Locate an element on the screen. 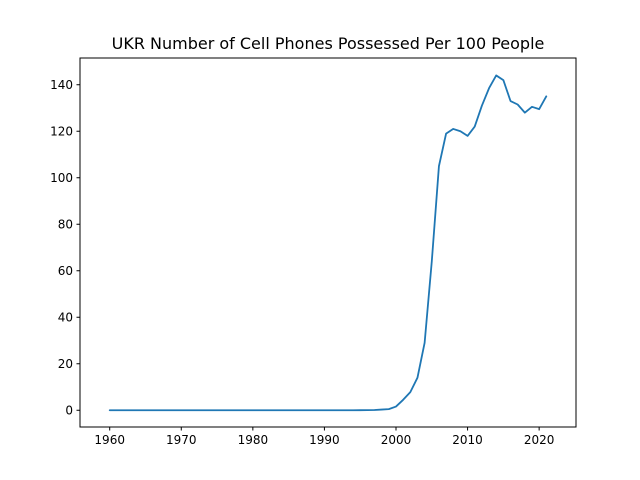 Image resolution: width=640 pixels, height=480 pixels. x-axis: 1960 1970 1980 1990 2000 2010 2020 is located at coordinates (324, 437).